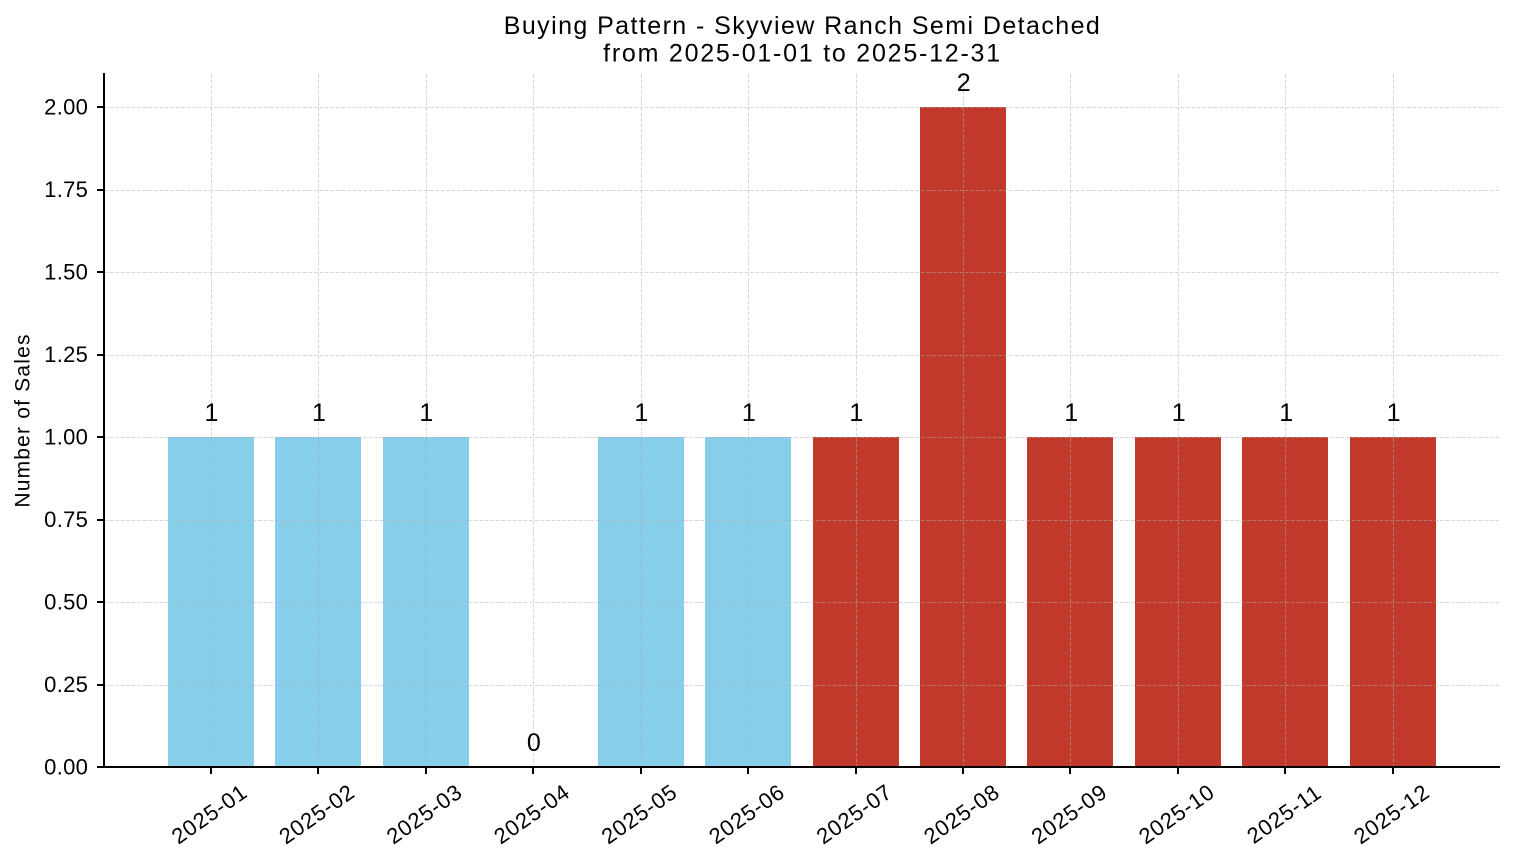  What do you see at coordinates (66, 107) in the screenshot?
I see `svg-text: 2.00` at bounding box center [66, 107].